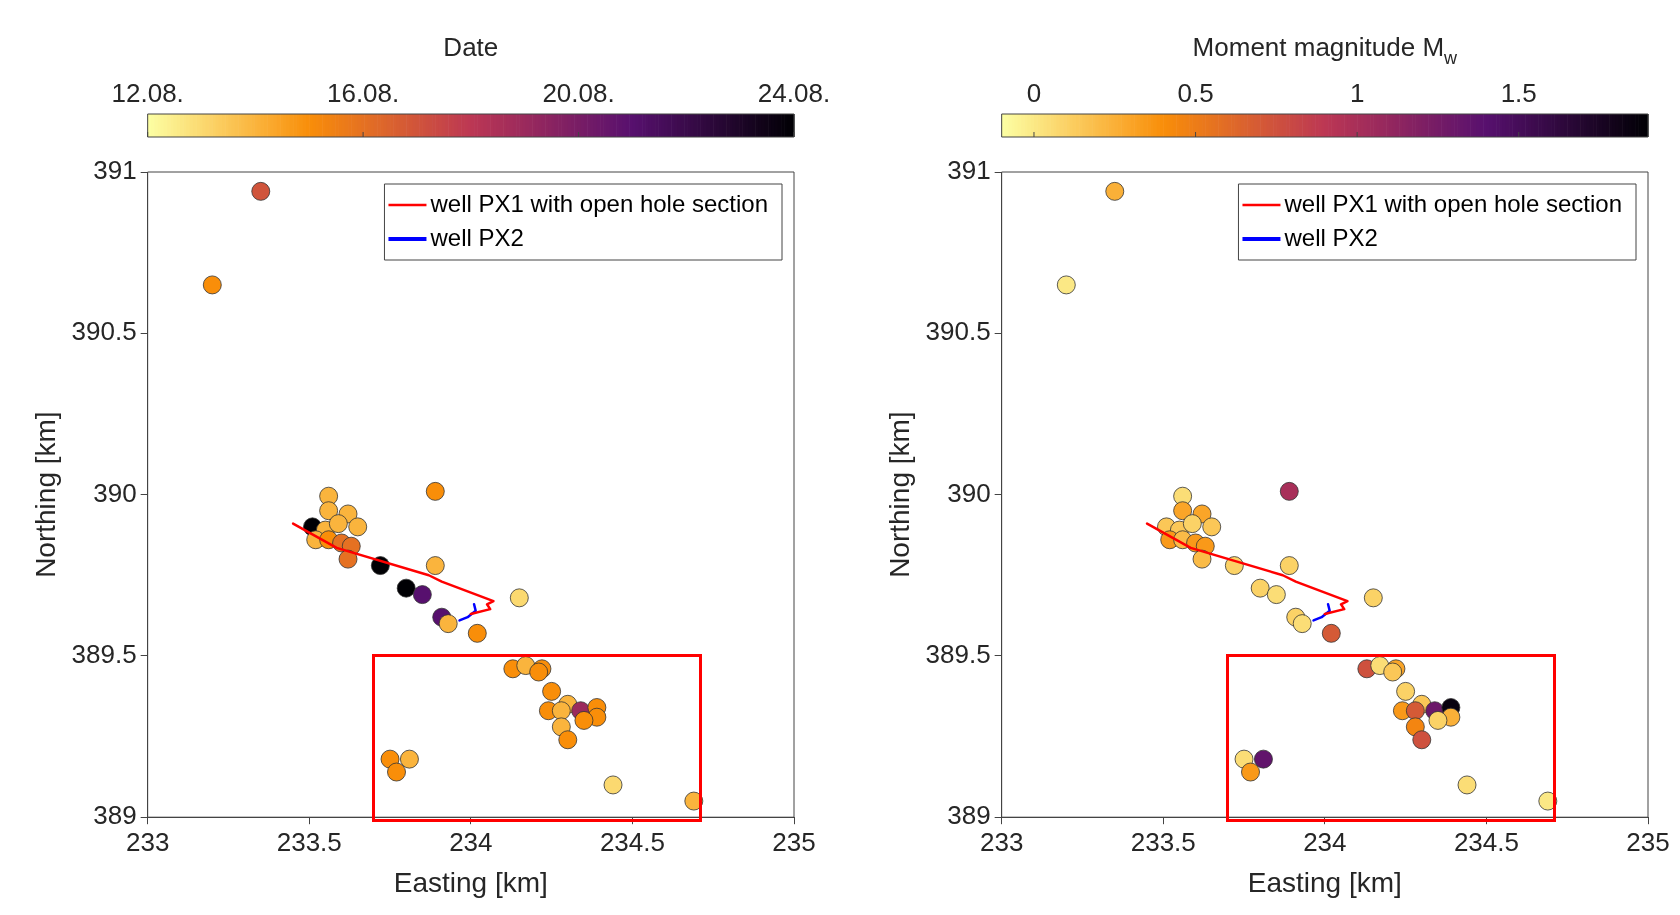  What do you see at coordinates (1357, 93) in the screenshot?
I see `color-bar-label: 1` at bounding box center [1357, 93].